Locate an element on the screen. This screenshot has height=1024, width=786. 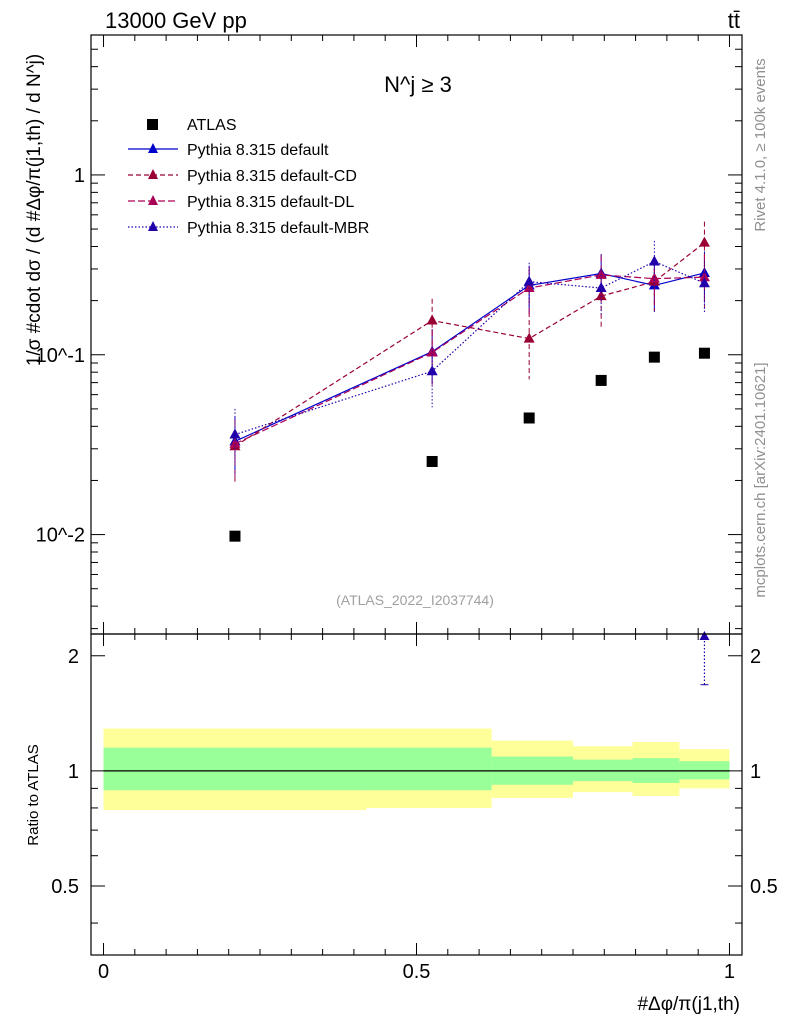
legend-marker-dl is located at coordinates (153, 200).